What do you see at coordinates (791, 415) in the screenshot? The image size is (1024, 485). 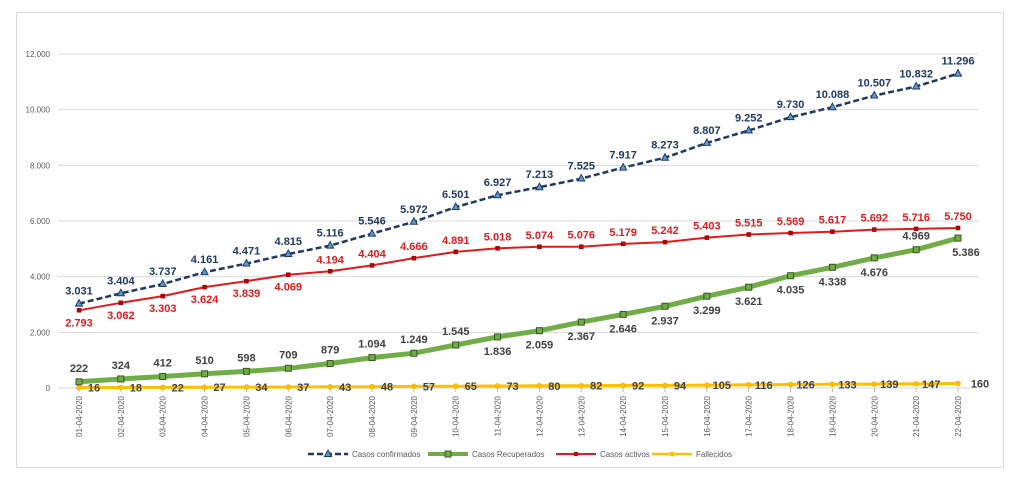 I see `x-tick-label: 18-04-2020` at bounding box center [791, 415].